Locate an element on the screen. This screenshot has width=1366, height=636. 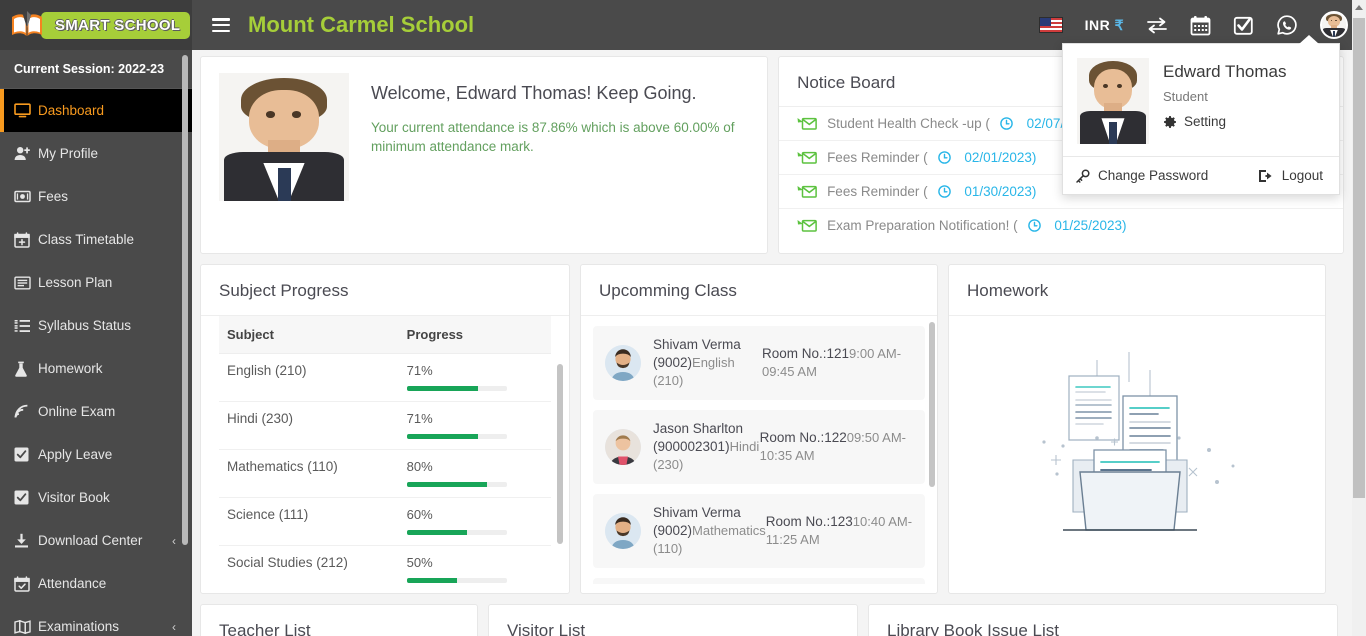
sidebar-item-download-center: Download Center ‹ is located at coordinates (96, 540).